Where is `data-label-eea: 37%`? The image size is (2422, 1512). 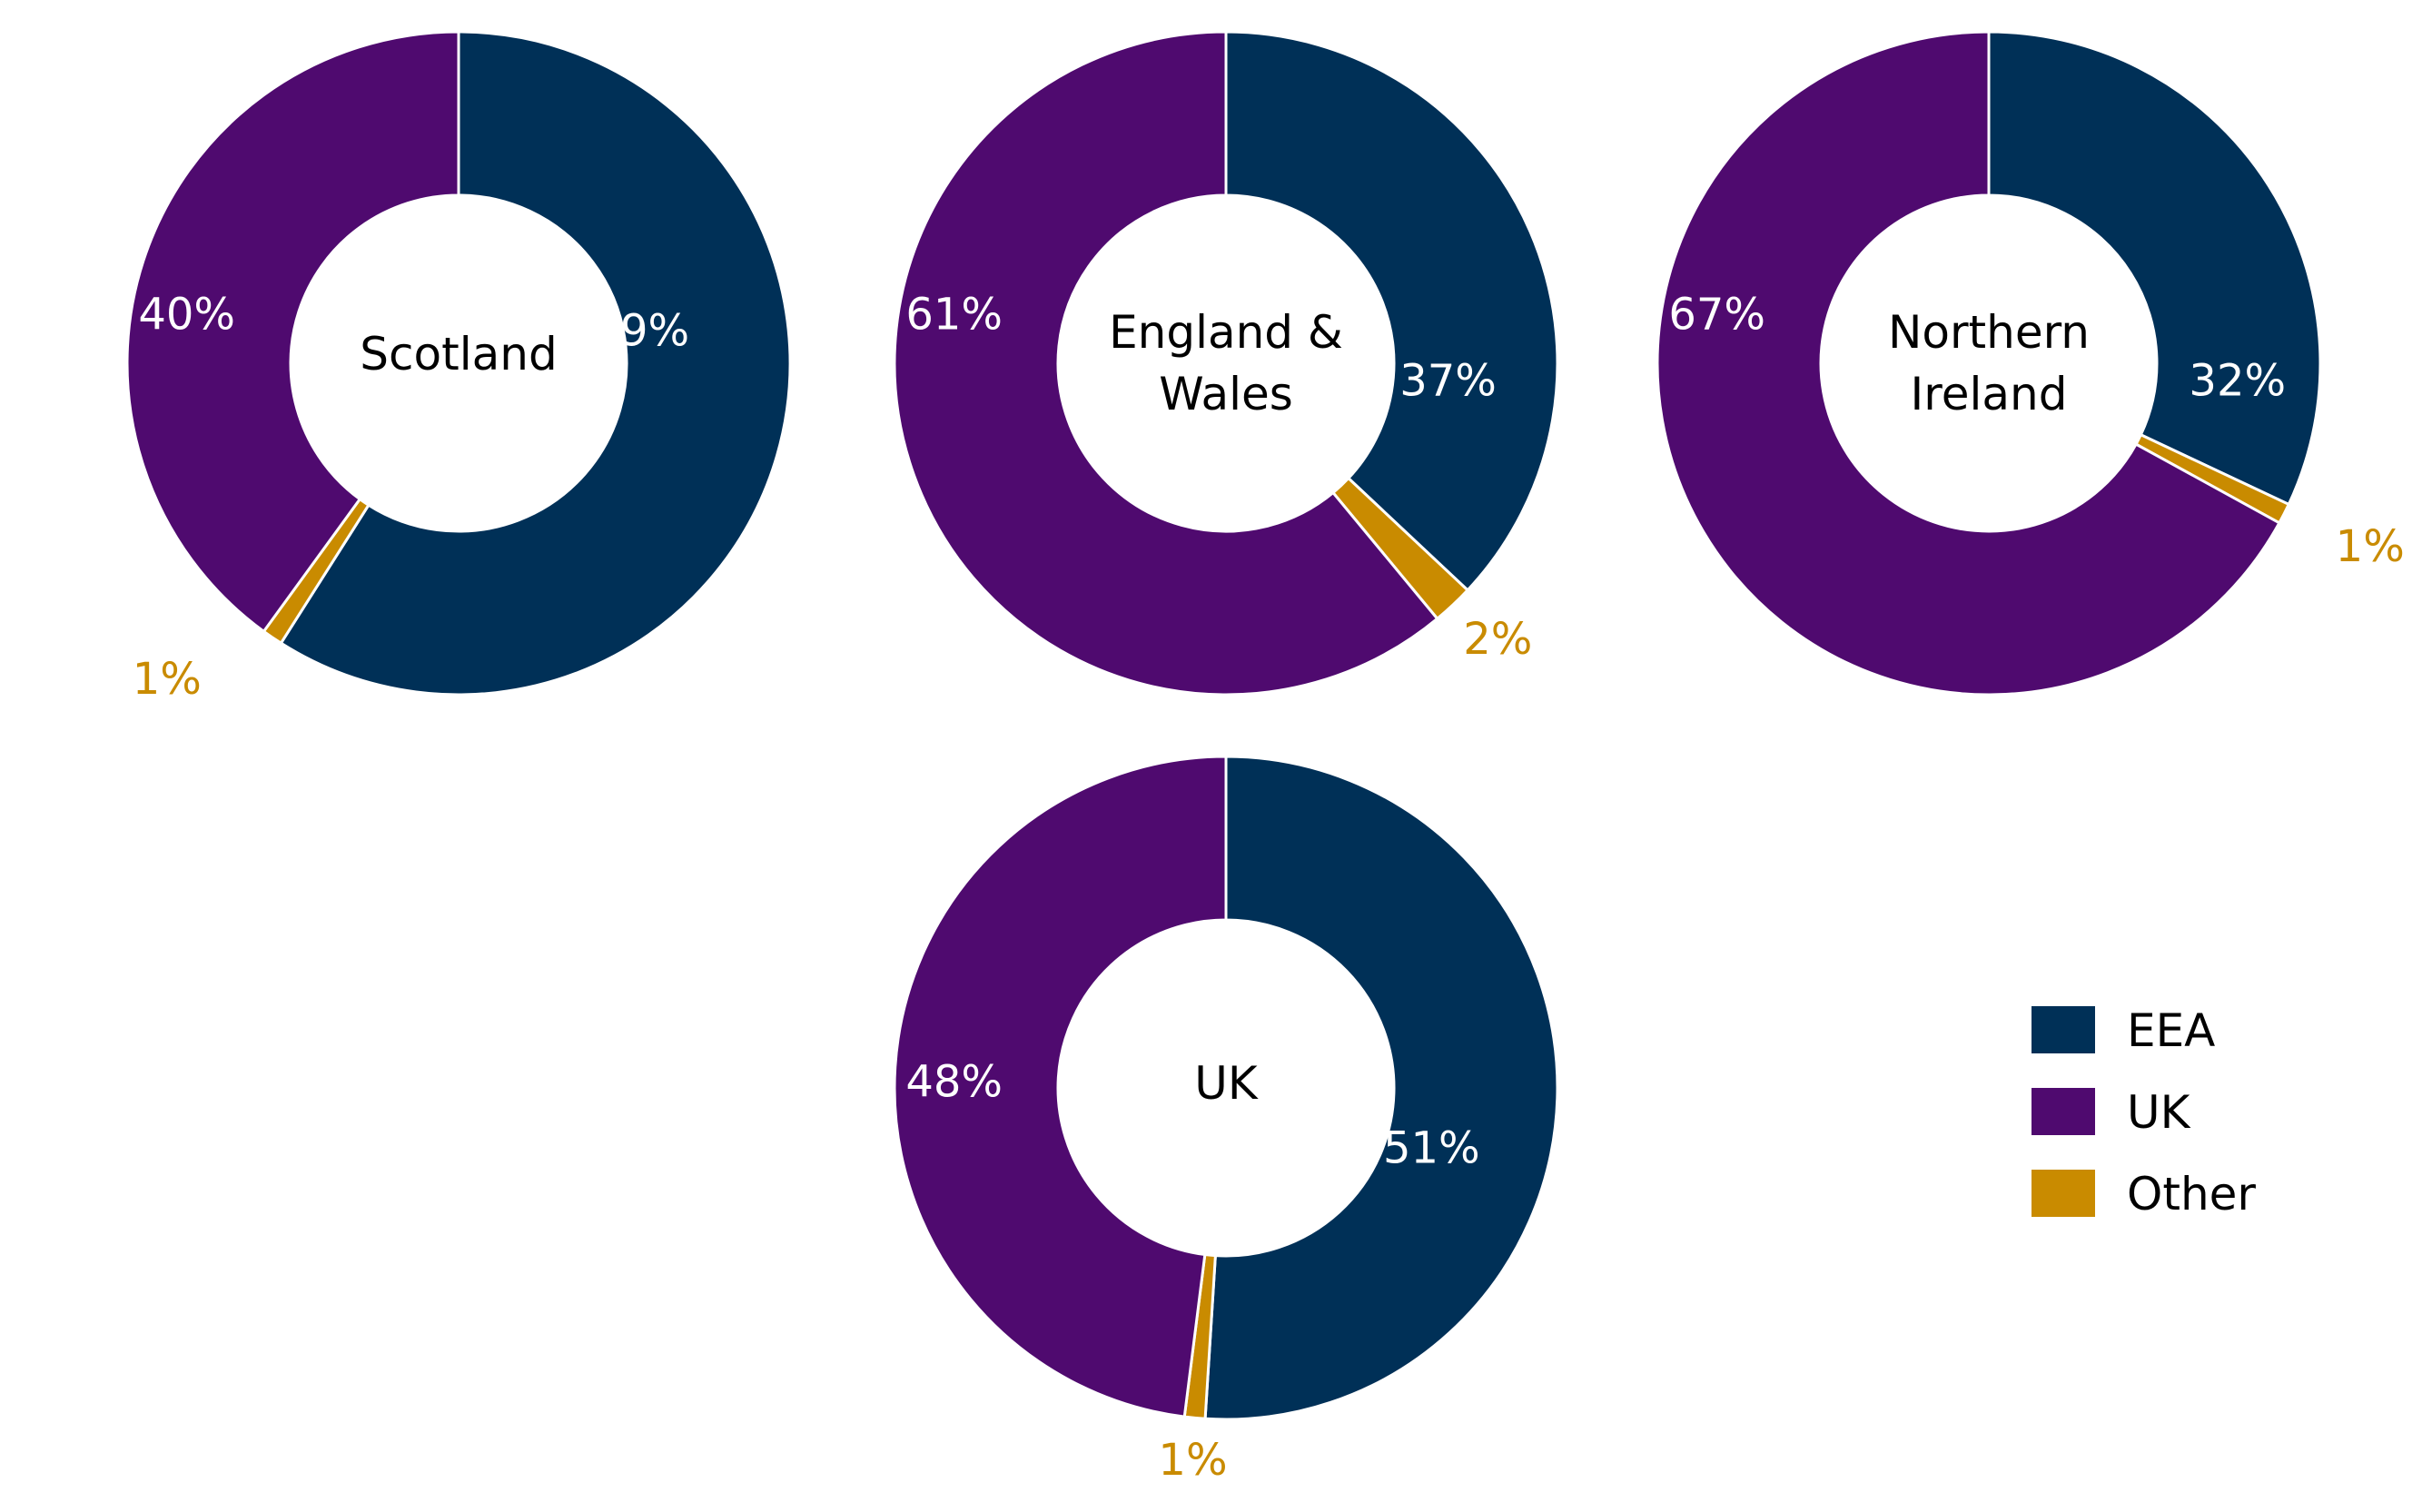 data-label-eea: 37% is located at coordinates (1448, 381).